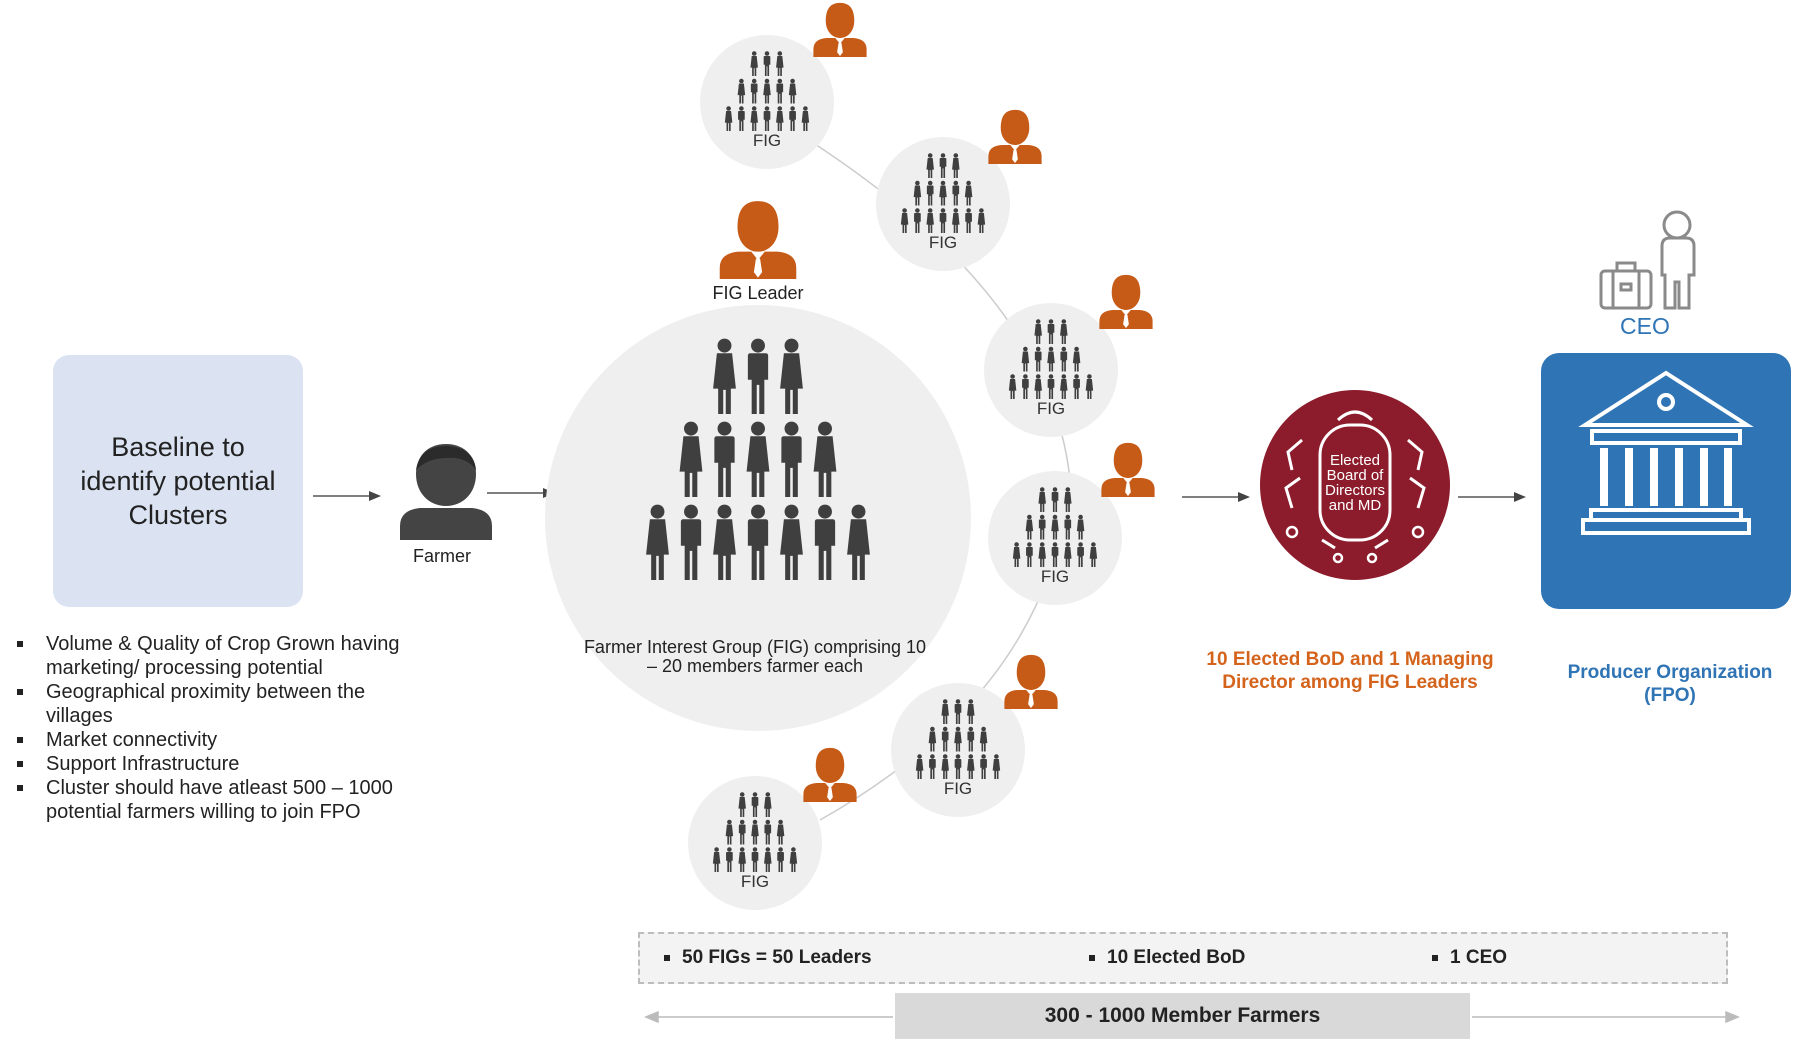 Image resolution: width=1806 pixels, height=1046 pixels. What do you see at coordinates (442, 556) in the screenshot?
I see `farmer-label: Farmer` at bounding box center [442, 556].